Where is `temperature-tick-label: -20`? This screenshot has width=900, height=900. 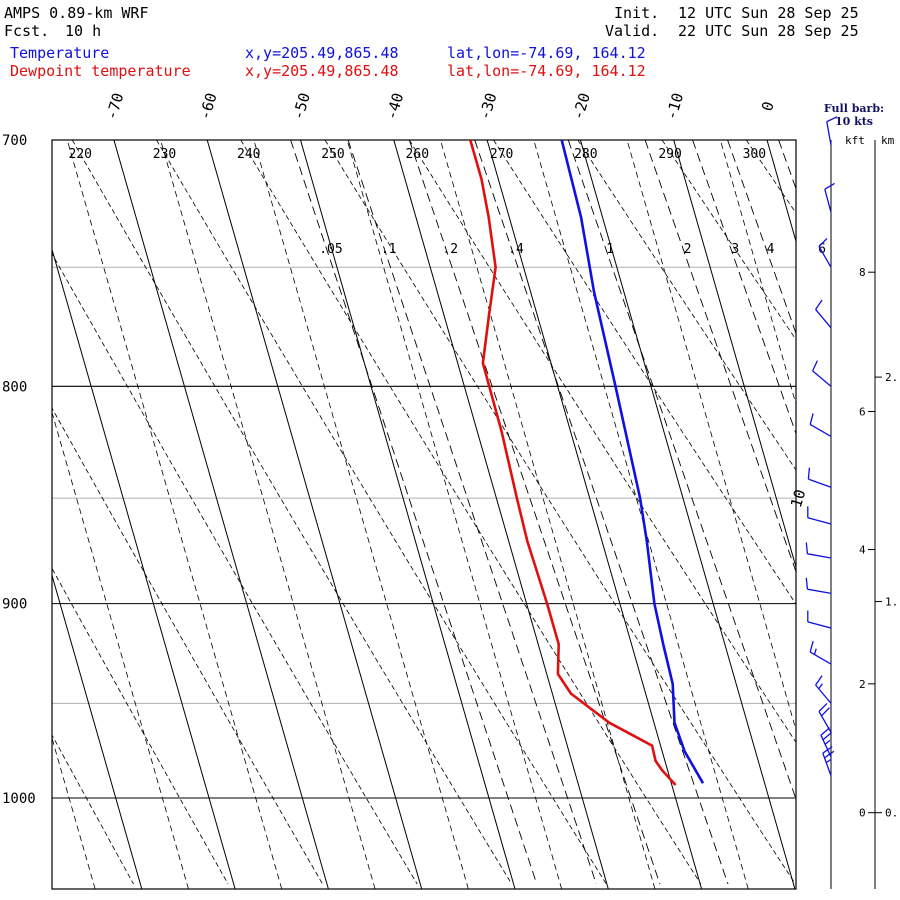
temperature-tick-label: -20 is located at coordinates (581, 106).